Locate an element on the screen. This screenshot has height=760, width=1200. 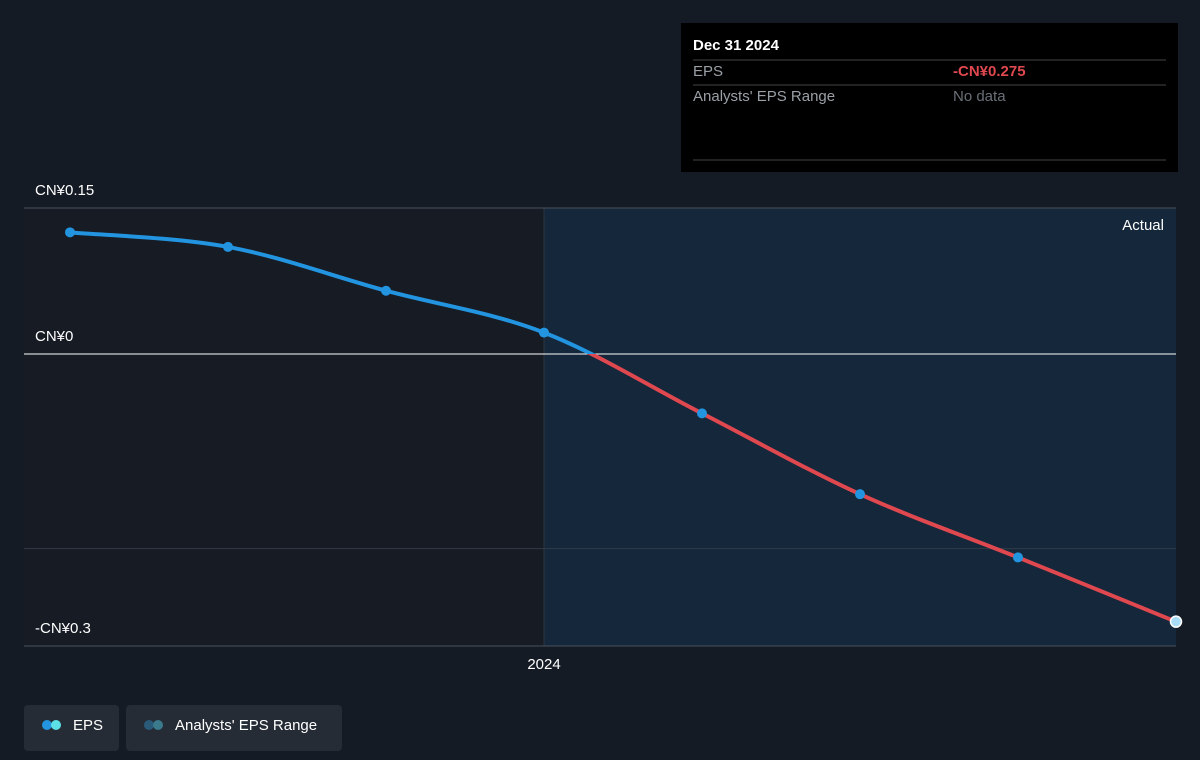
y-tick-label: CN¥0 is located at coordinates (54, 336).